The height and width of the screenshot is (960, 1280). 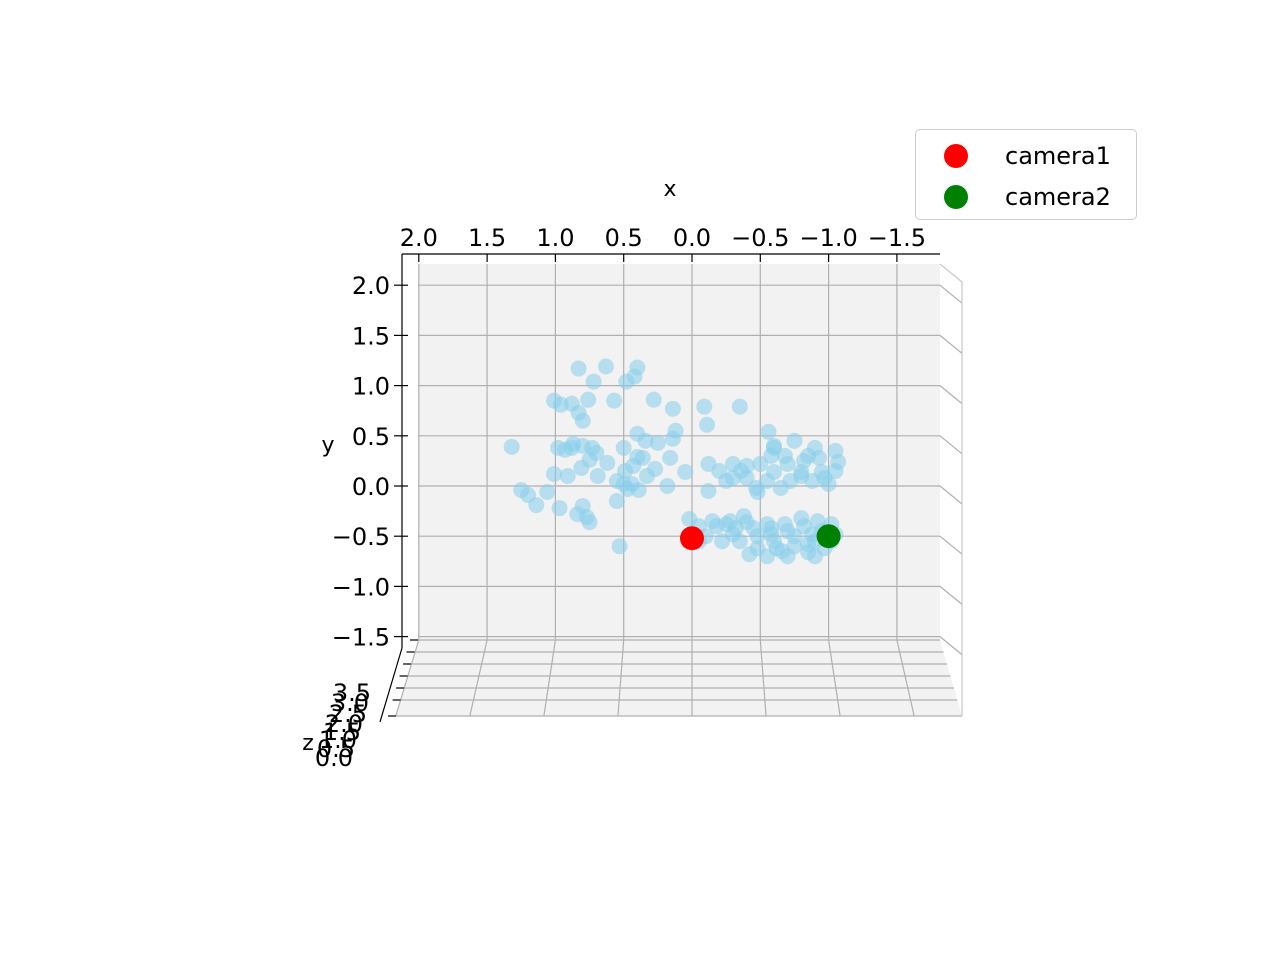 I want to click on y-axis-ticks: 2.0 1.5 1.0 0.5 0.0 −0.5 −1.0 −1.5, so click(x=370, y=462).